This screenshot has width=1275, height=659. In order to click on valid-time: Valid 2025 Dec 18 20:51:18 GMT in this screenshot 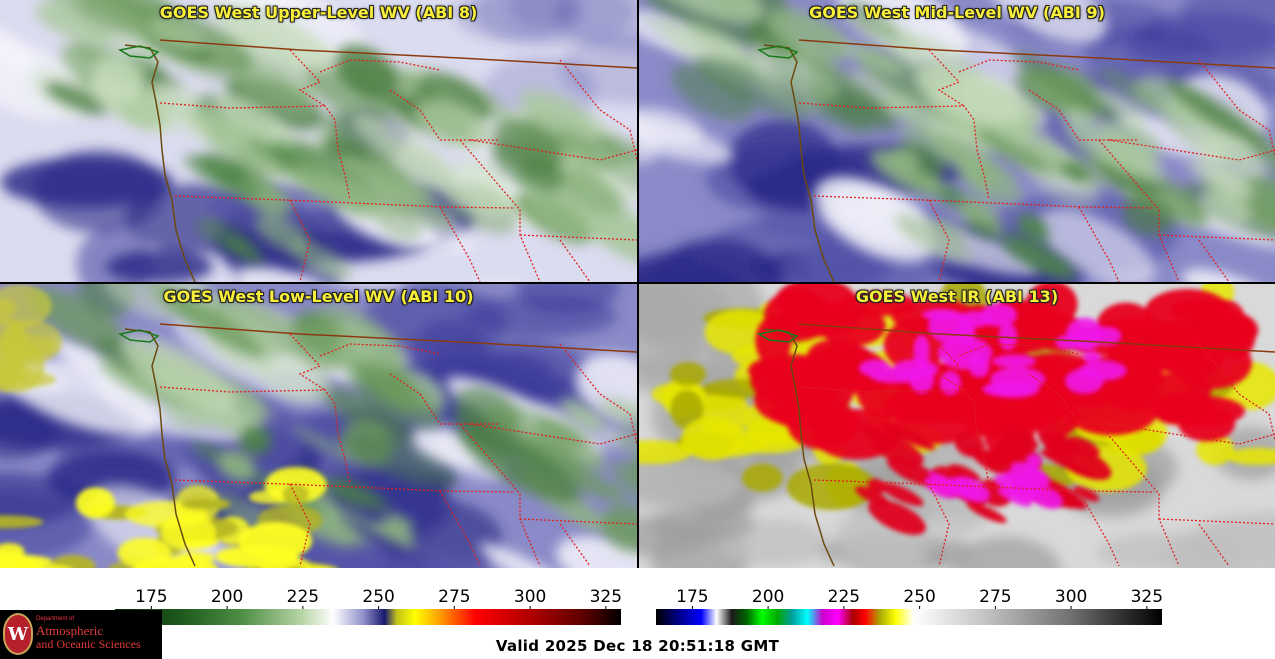, I will do `click(637, 646)`.